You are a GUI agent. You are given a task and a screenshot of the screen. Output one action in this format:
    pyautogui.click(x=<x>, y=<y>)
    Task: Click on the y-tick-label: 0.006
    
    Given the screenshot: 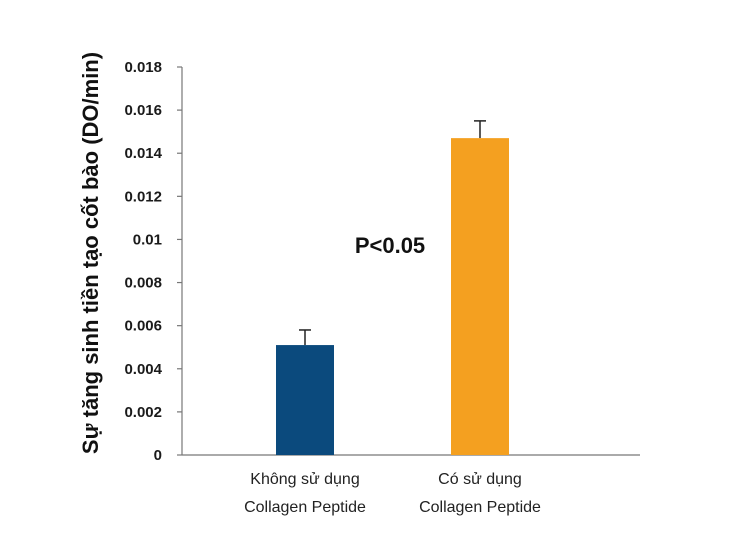 What is the action you would take?
    pyautogui.click(x=143, y=326)
    